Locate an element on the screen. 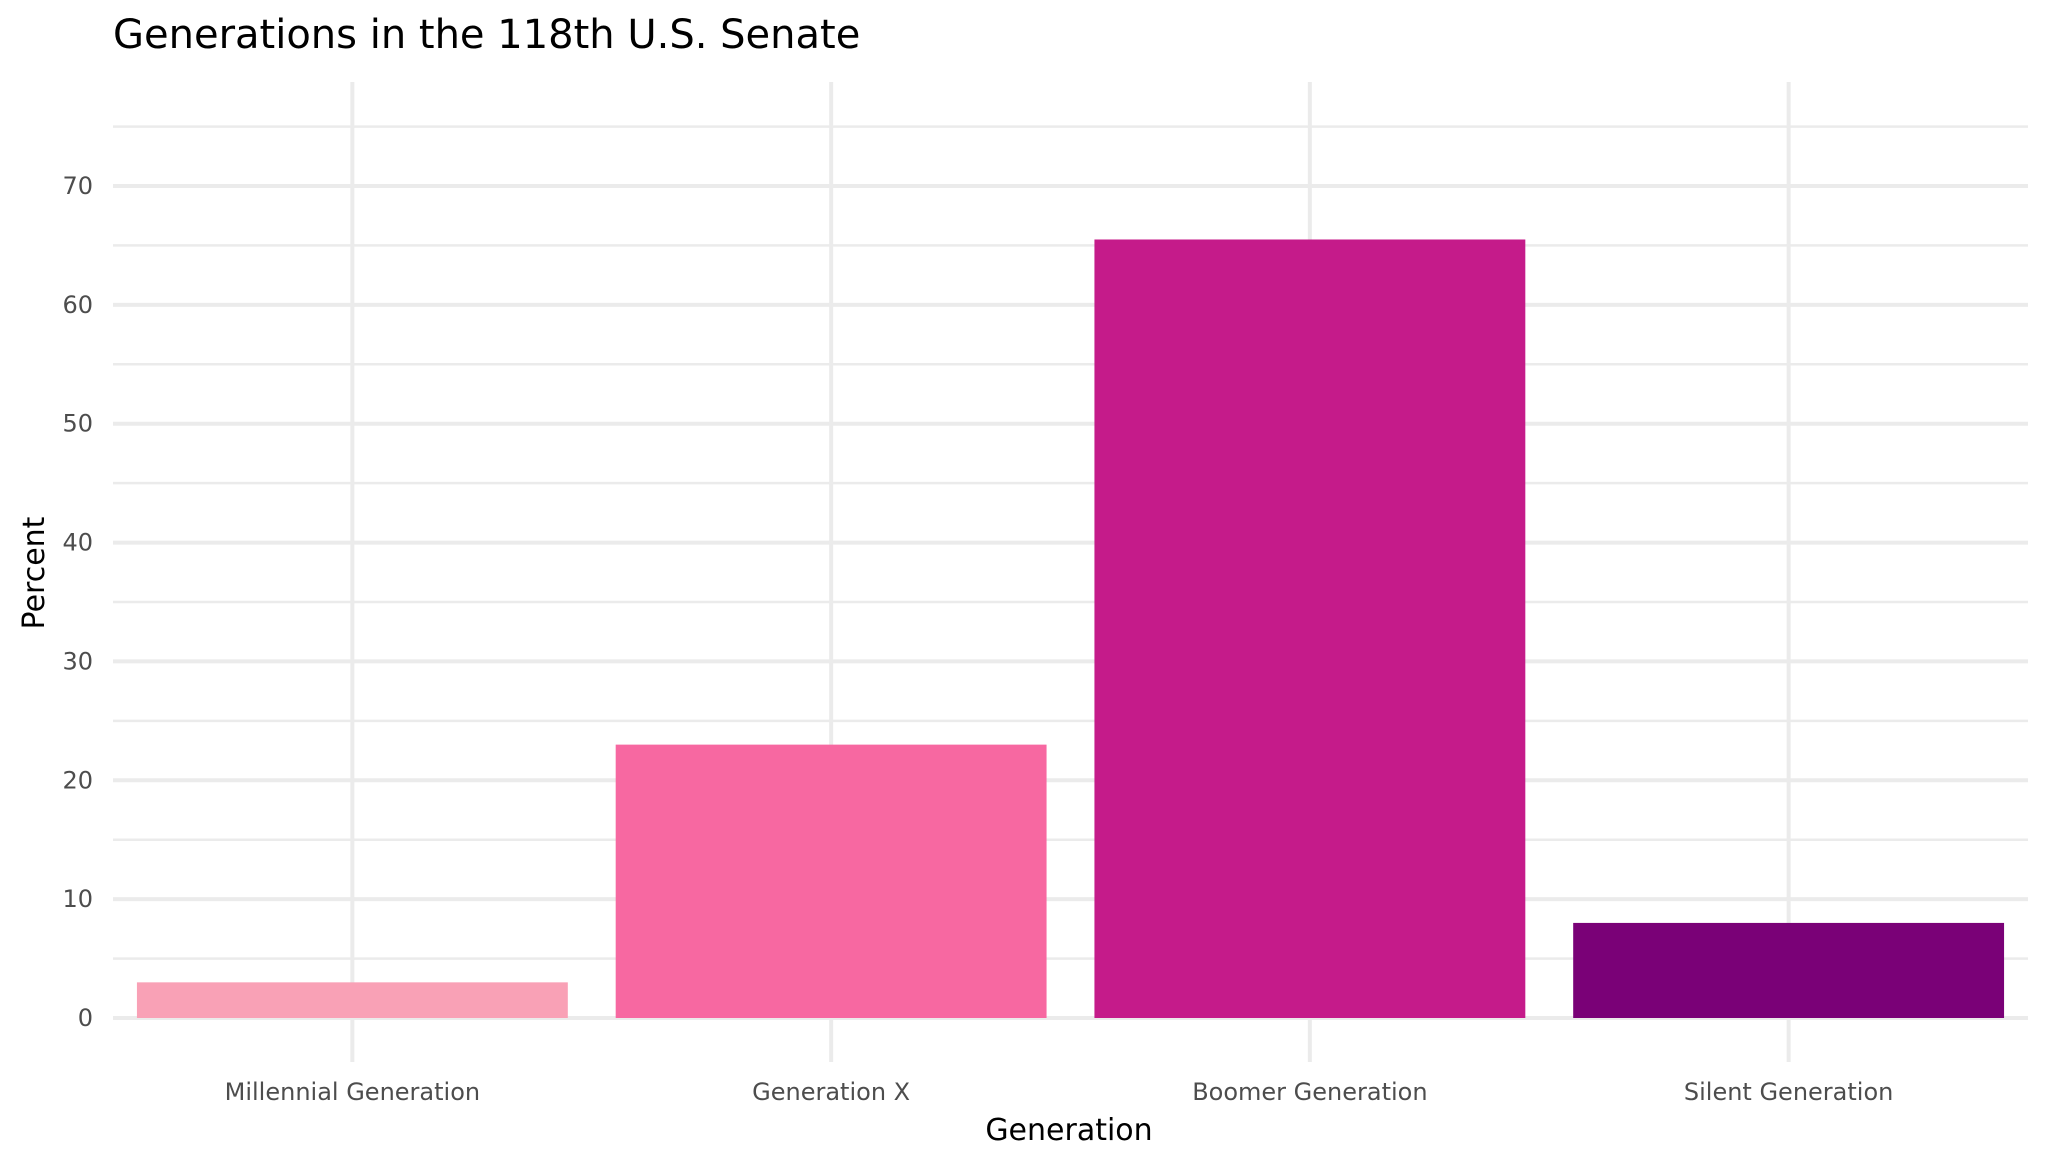  y-tick-label: 40 is located at coordinates (77, 543).